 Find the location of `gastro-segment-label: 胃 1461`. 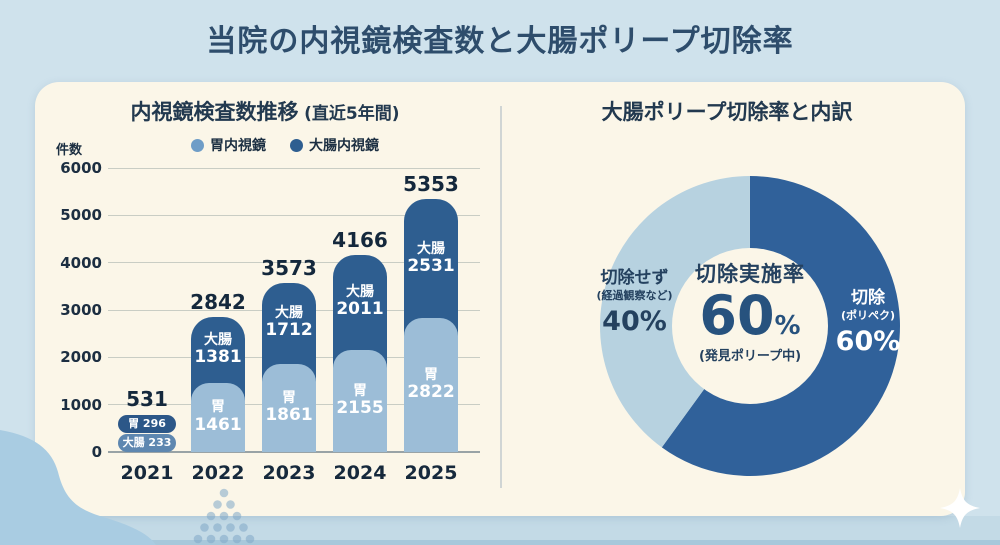

gastro-segment-label: 胃 1461 is located at coordinates (218, 417).